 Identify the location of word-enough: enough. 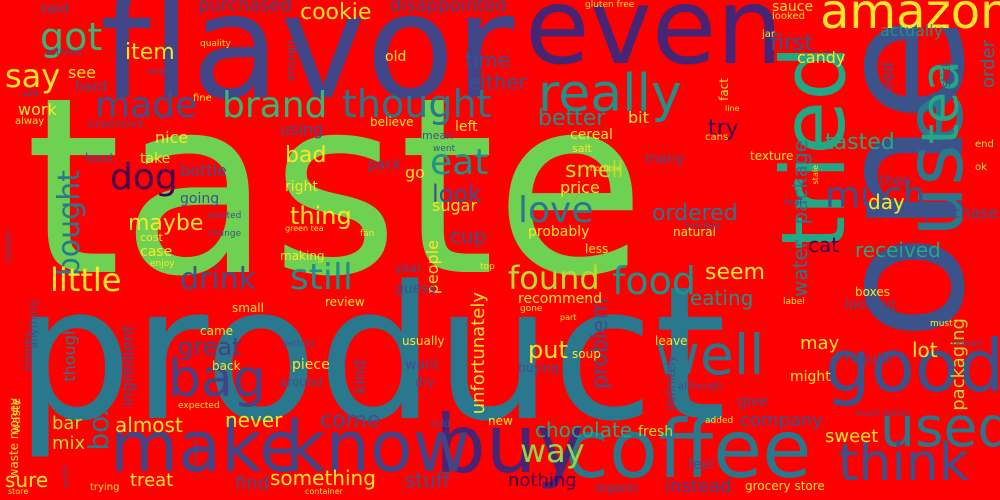
(290, 61).